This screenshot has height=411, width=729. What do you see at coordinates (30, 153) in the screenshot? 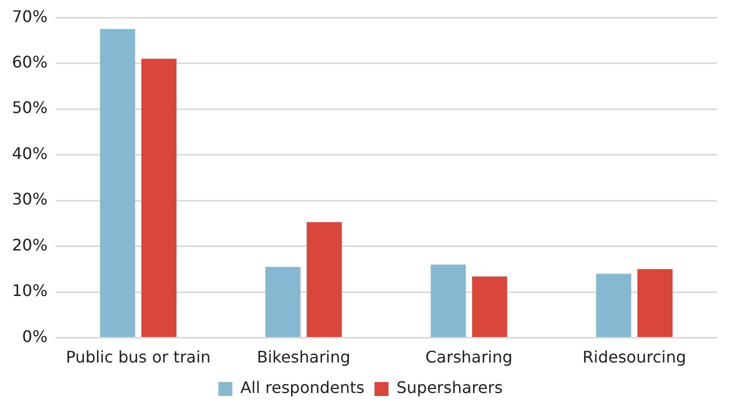
I see `y-tick-label: 40%` at bounding box center [30, 153].